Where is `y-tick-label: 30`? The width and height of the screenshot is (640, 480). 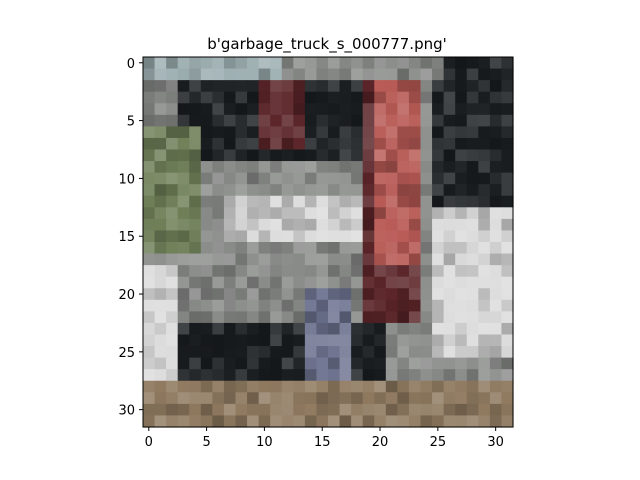
y-tick-label: 30 is located at coordinates (126, 411).